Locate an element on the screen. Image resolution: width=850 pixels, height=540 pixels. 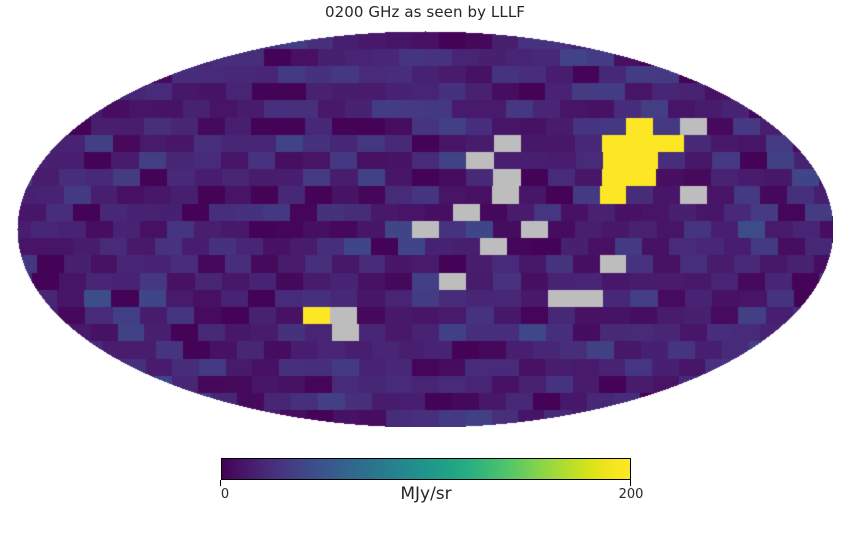
colorbar-gradient is located at coordinates (426, 469).